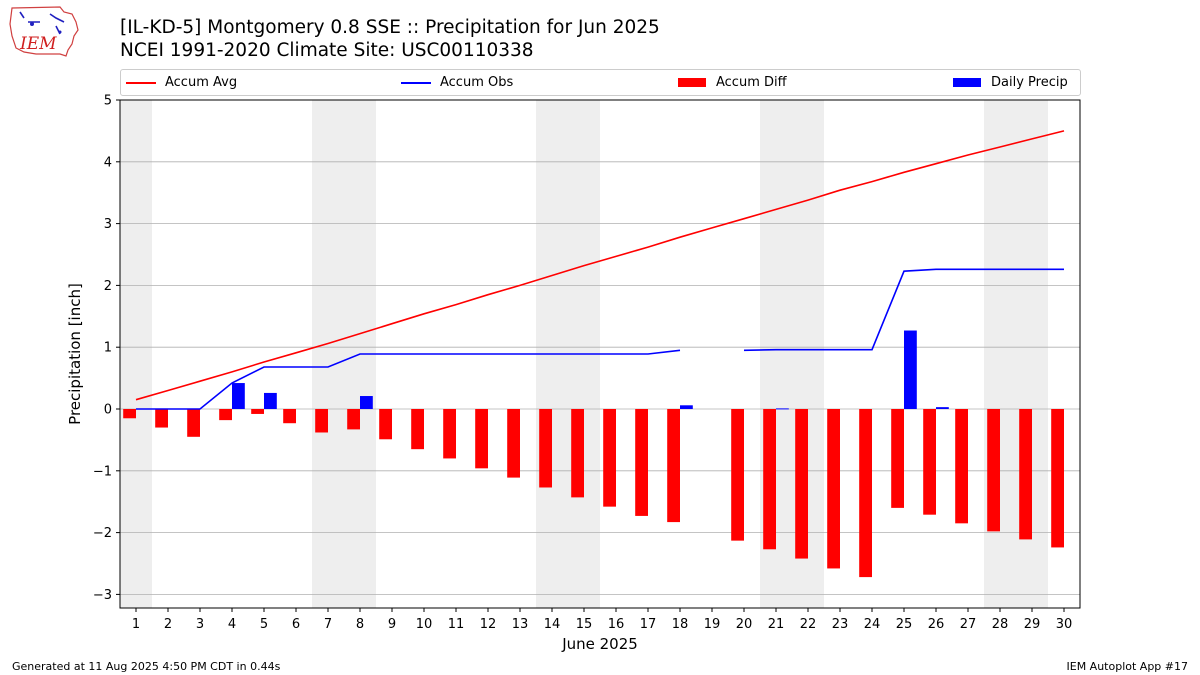 This screenshot has height=675, width=1200. I want to click on legend-item-accum-diff: Accum Diff, so click(732, 82).